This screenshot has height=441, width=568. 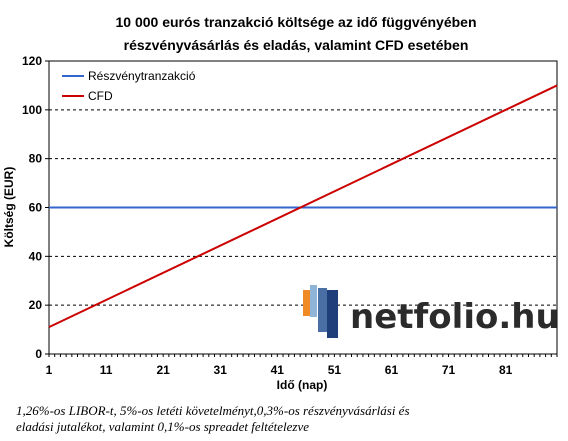 I want to click on logo-bar-dark-blue, so click(x=332, y=314).